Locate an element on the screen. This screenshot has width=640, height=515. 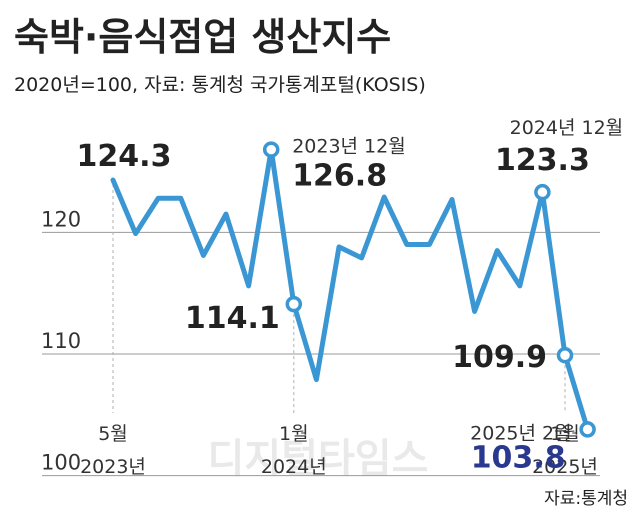
watermark: 디지털타임스 is located at coordinates (318, 459).